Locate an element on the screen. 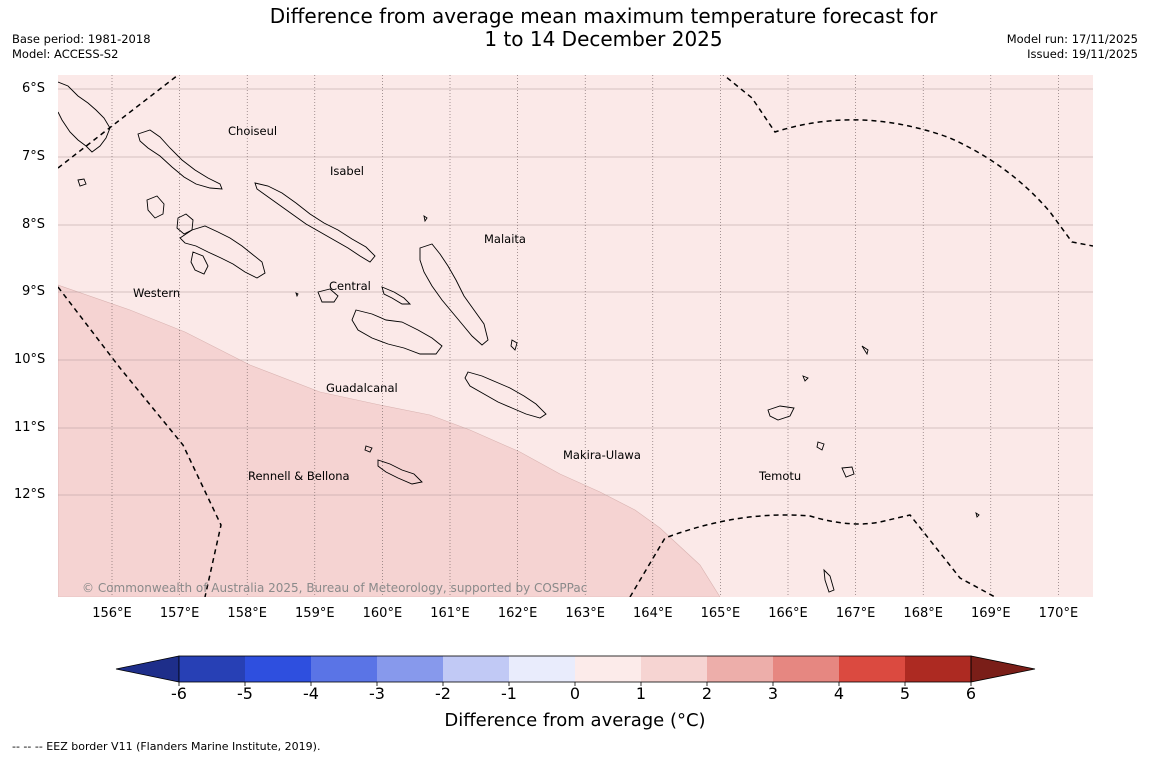 This screenshot has width=1150, height=758. ulawa-coast is located at coordinates (514, 345).